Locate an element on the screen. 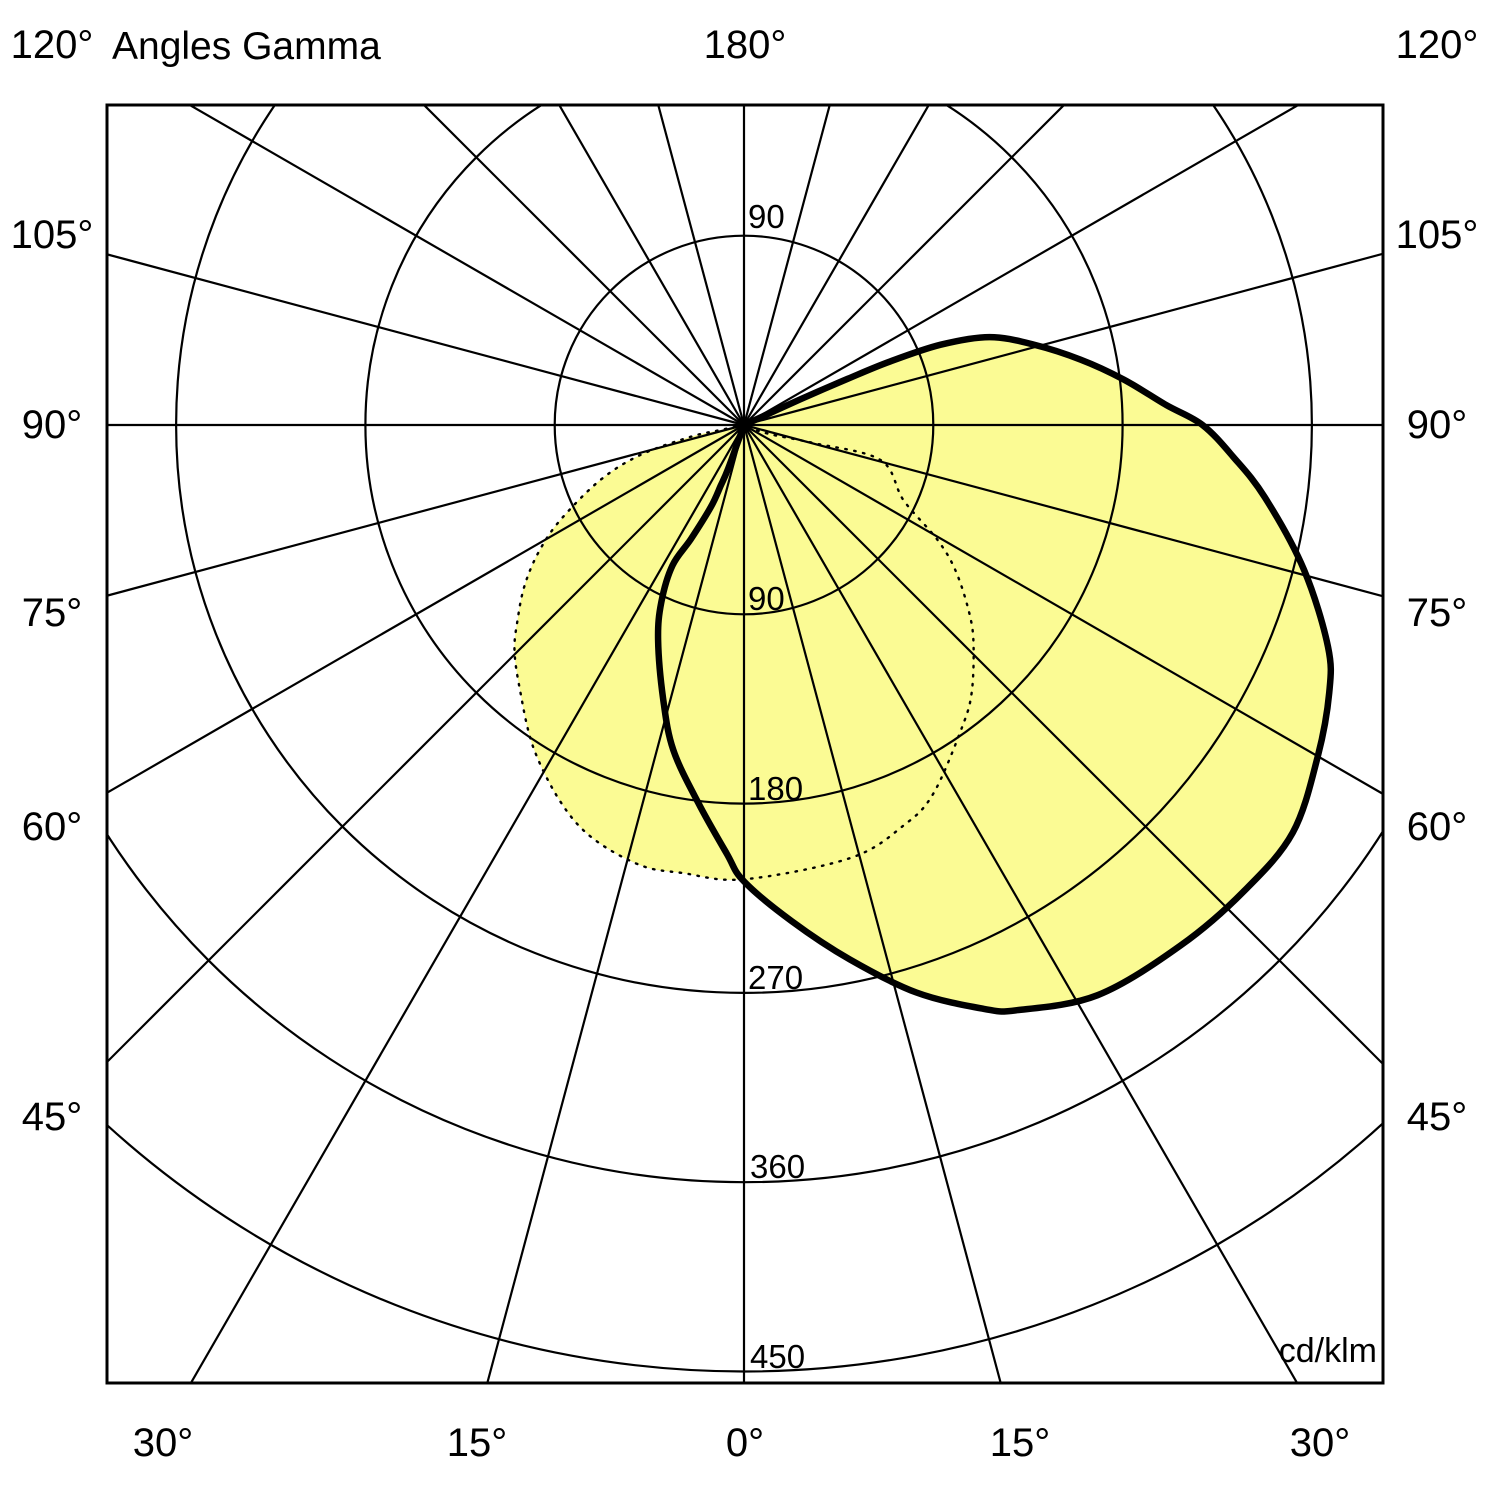 The width and height of the screenshot is (1490, 1490). radial-tick-label: 450 is located at coordinates (777, 1356).